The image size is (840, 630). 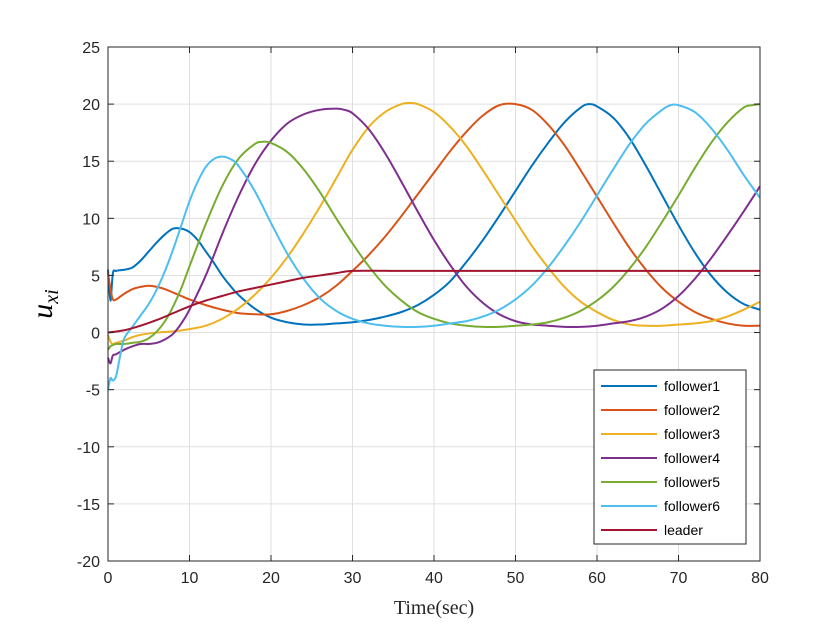 I want to click on x-tick-label: 40, so click(x=434, y=578).